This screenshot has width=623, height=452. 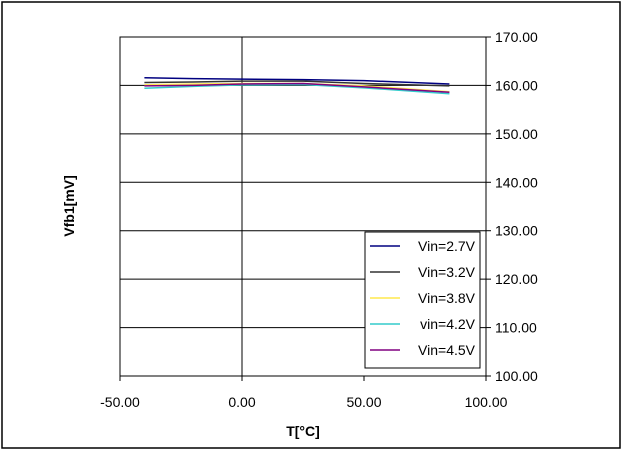 What do you see at coordinates (120, 402) in the screenshot?
I see `x-tick-label: -50.00` at bounding box center [120, 402].